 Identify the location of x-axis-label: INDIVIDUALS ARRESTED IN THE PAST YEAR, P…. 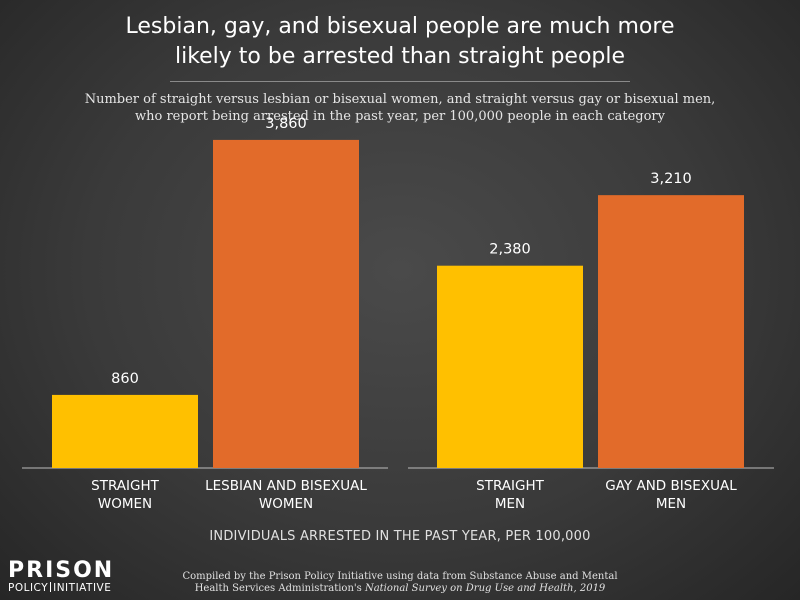
(400, 536).